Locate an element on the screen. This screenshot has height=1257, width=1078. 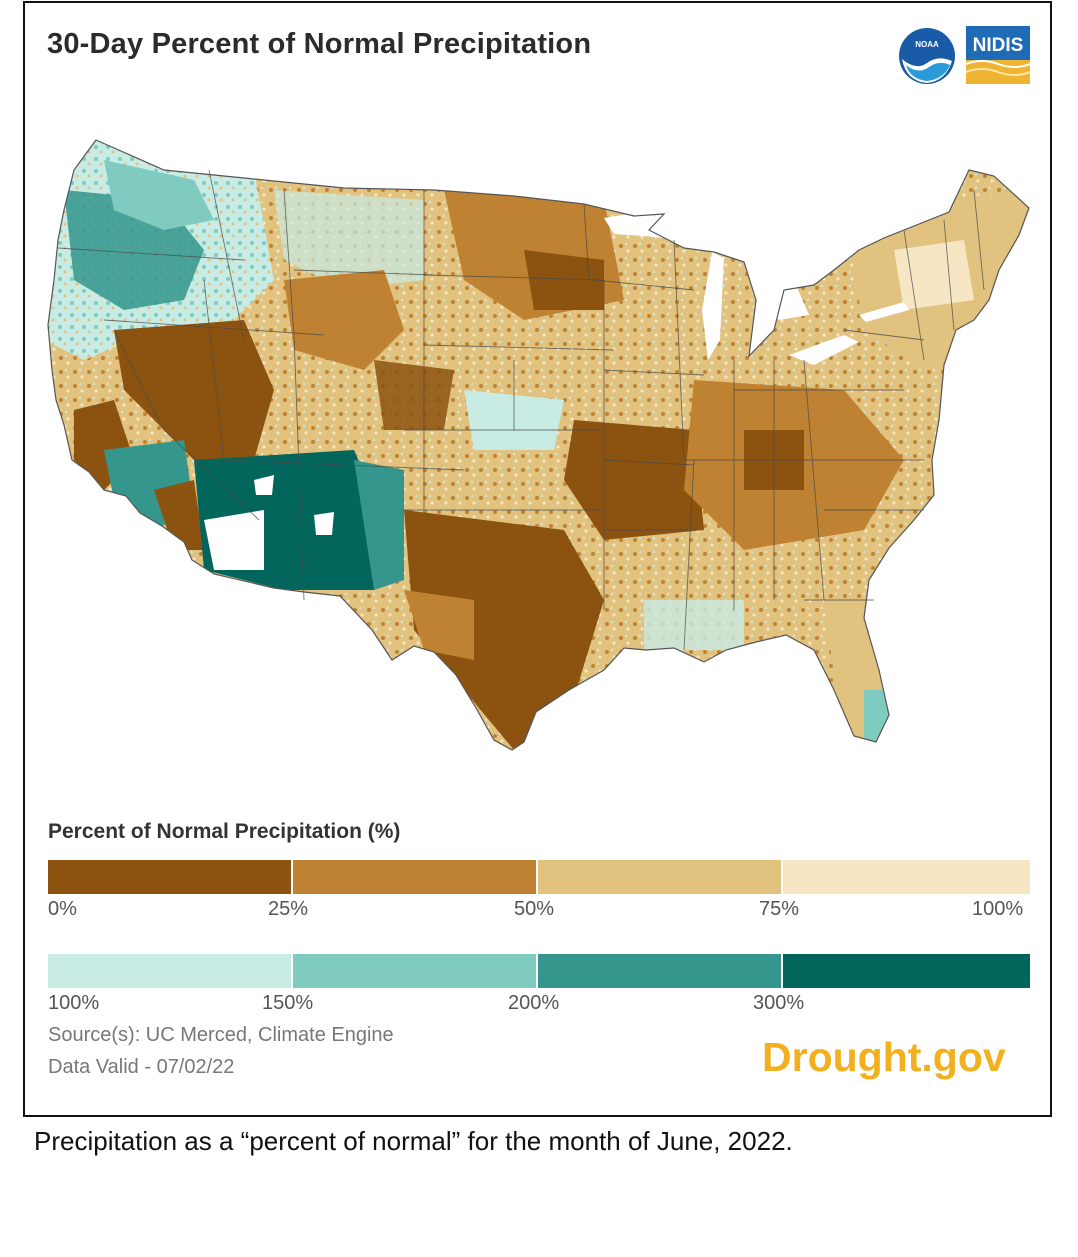
legend-tick-dry-0: 0% is located at coordinates (62, 909).